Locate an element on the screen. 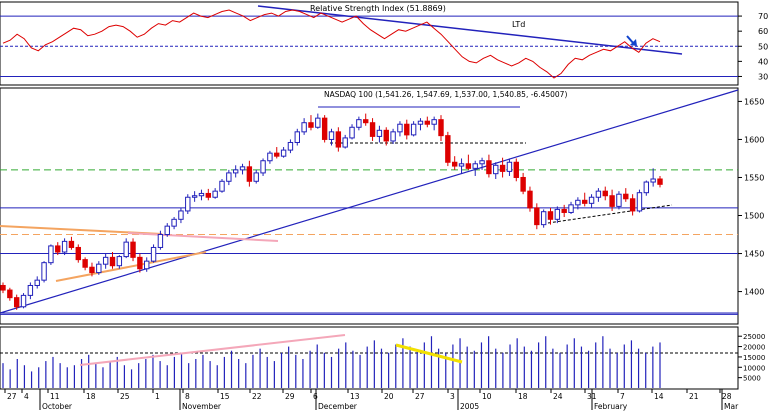 The image size is (770, 416). day-label: 7 is located at coordinates (622, 396).